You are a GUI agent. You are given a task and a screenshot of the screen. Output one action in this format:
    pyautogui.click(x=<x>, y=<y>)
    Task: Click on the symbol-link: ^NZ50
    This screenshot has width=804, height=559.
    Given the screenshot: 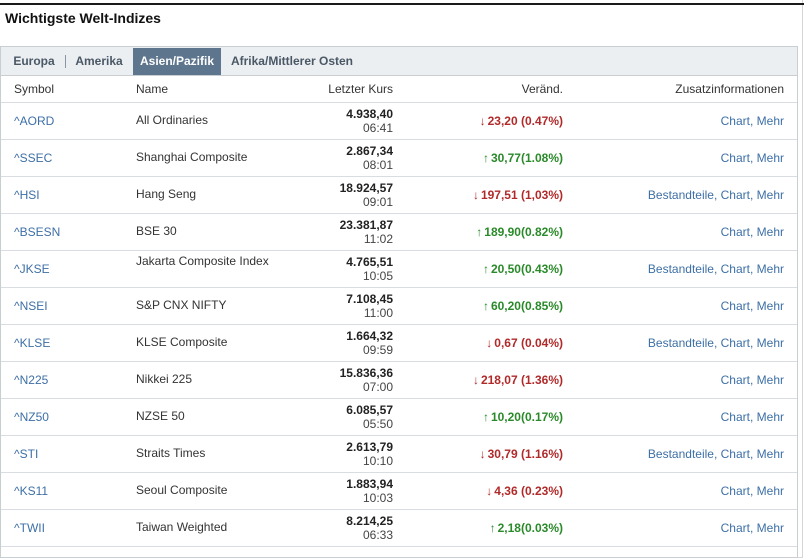 What is the action you would take?
    pyautogui.click(x=31, y=417)
    